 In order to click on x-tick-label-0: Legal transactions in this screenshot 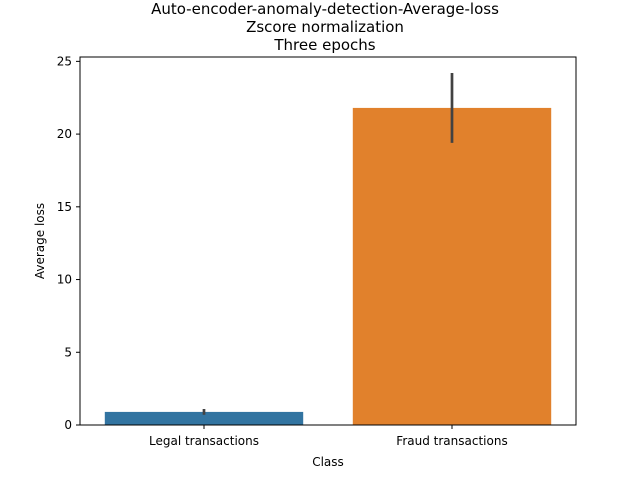, I will do `click(204, 441)`.